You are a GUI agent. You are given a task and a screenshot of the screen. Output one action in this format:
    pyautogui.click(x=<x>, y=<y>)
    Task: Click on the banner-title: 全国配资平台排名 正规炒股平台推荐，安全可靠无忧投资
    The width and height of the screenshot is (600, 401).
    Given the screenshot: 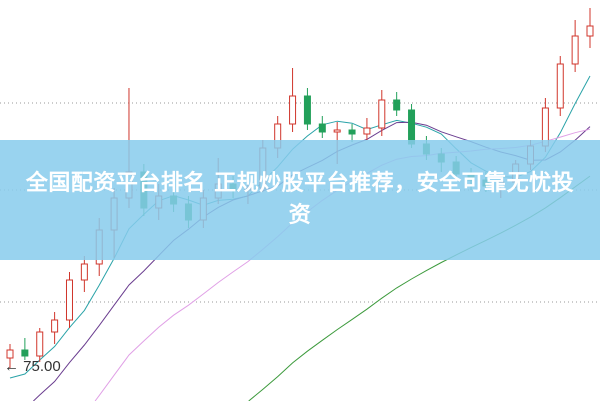 What is the action you would take?
    pyautogui.click(x=300, y=199)
    